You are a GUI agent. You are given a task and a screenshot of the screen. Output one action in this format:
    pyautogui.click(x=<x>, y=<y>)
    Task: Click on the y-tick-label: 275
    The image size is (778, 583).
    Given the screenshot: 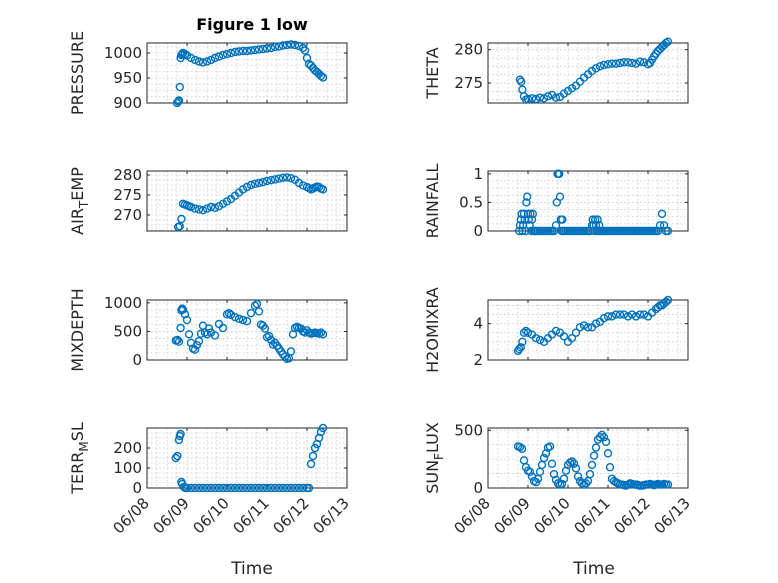 What is the action you would take?
    pyautogui.click(x=468, y=83)
    